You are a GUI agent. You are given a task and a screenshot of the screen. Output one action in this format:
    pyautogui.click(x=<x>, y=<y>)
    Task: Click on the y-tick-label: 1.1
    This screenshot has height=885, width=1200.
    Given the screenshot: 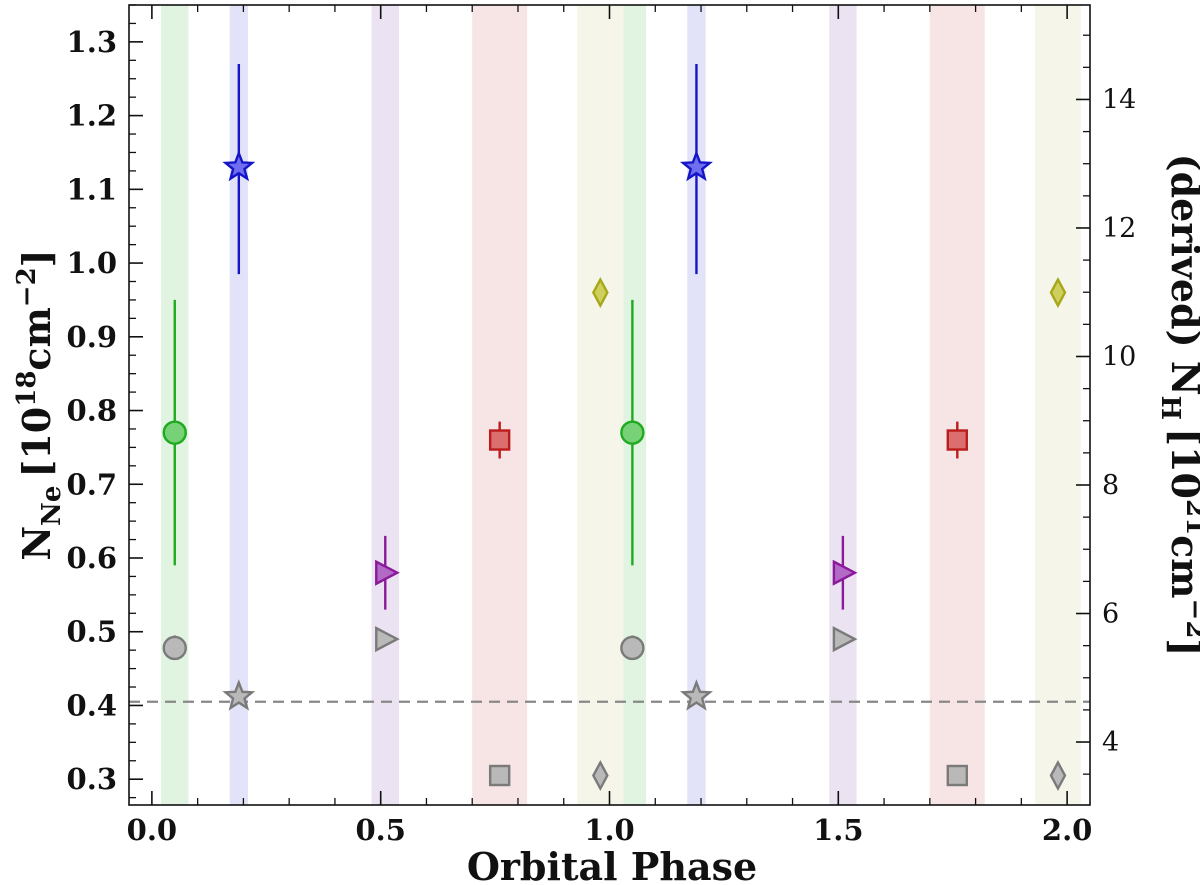 What is the action you would take?
    pyautogui.click(x=92, y=189)
    